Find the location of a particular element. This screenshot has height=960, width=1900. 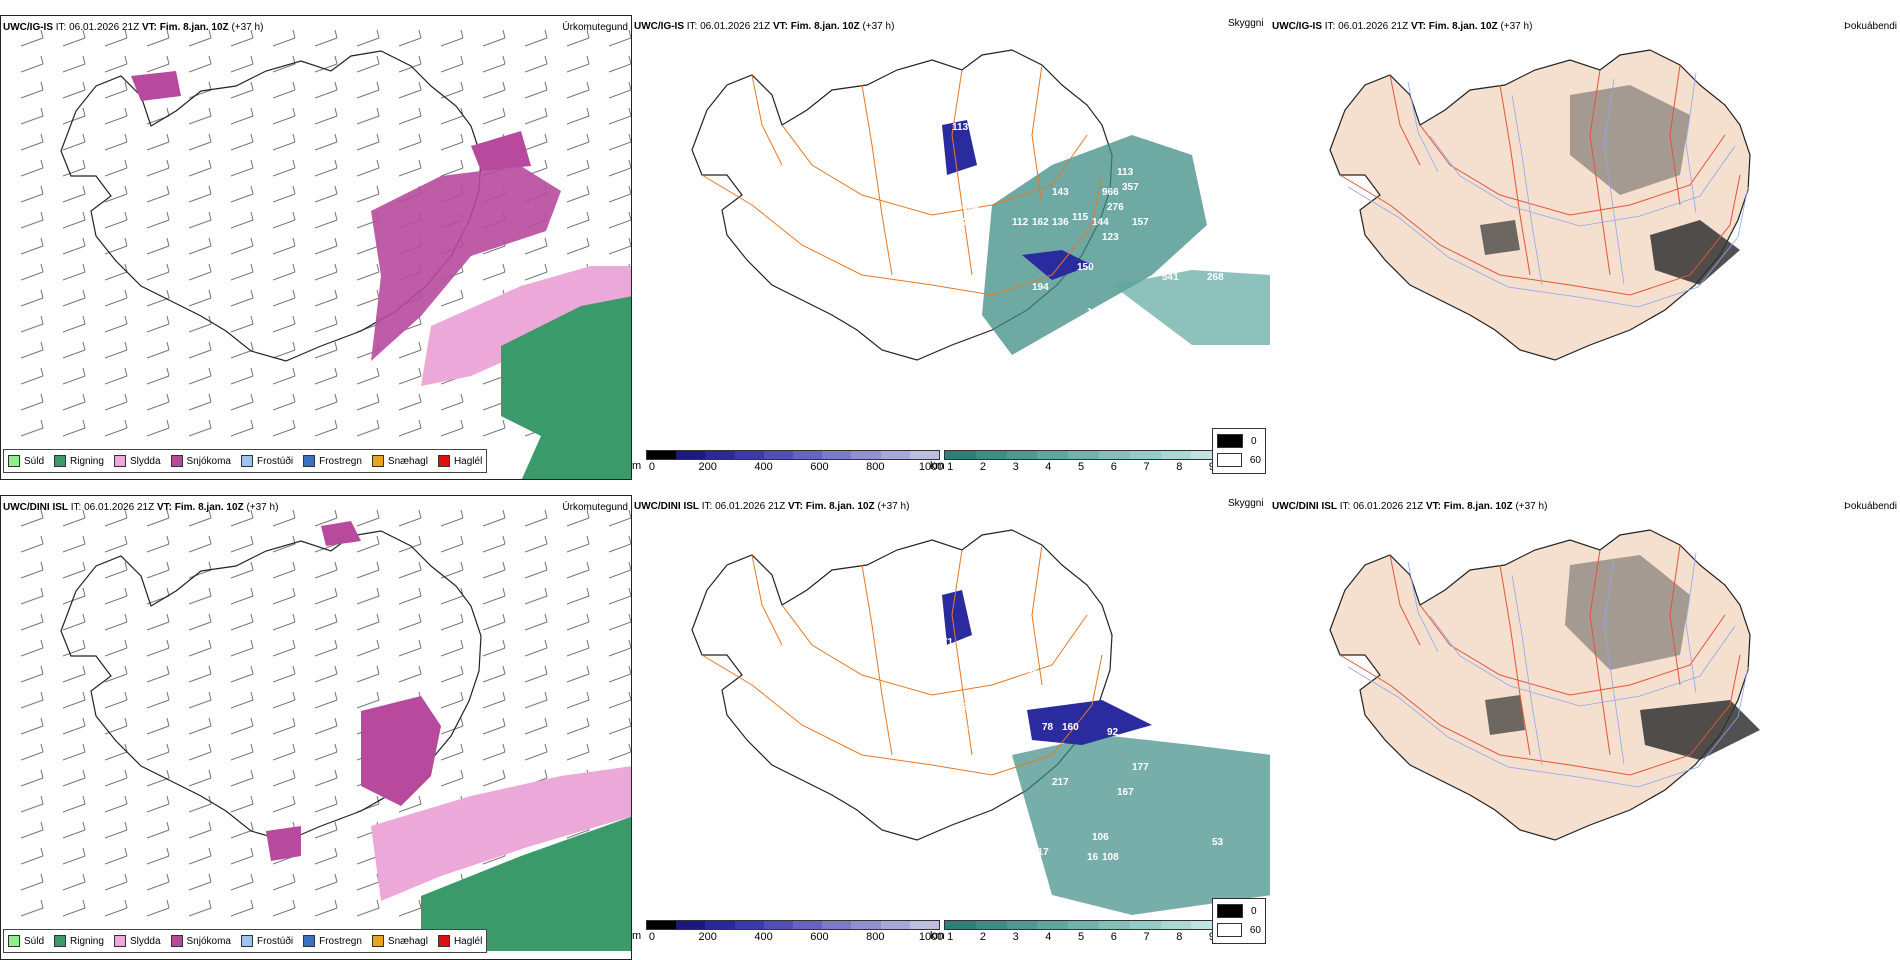

precip-map is located at coordinates (325, 730).